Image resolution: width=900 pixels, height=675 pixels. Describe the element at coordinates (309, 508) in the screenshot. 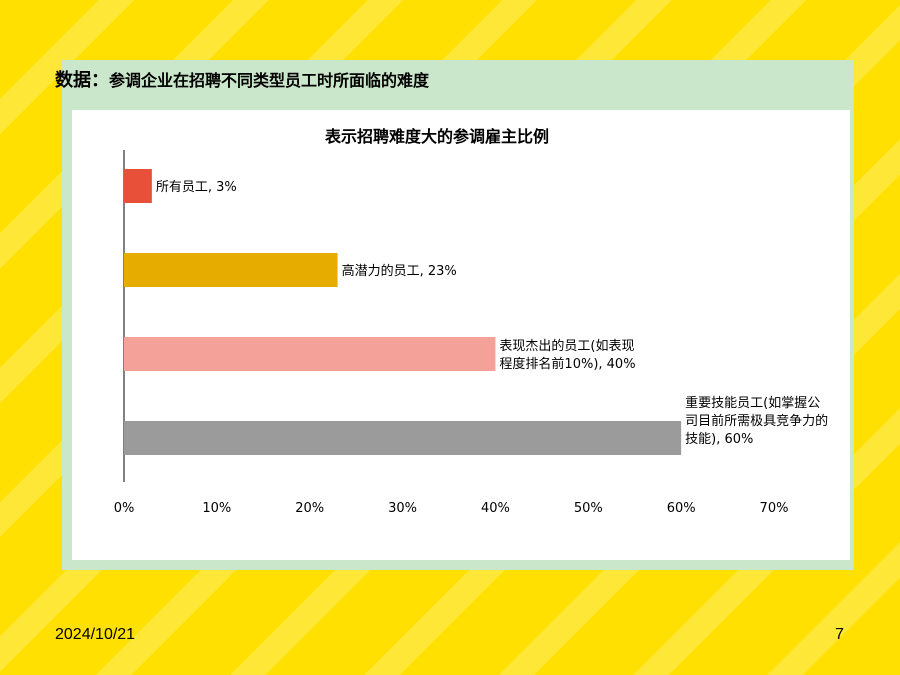

I see `x-tick-label: 20%` at that location.